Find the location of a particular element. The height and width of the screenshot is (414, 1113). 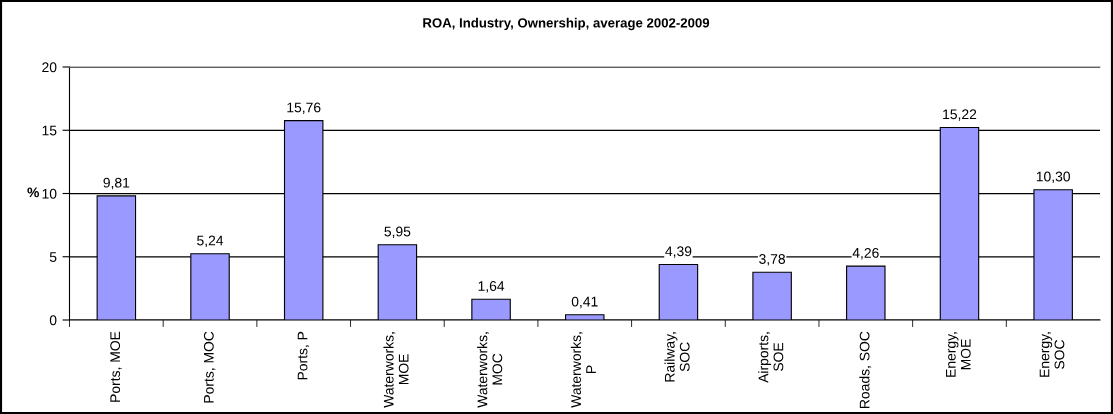

x-tick-label: Waterworks, MOE is located at coordinates (396, 370).